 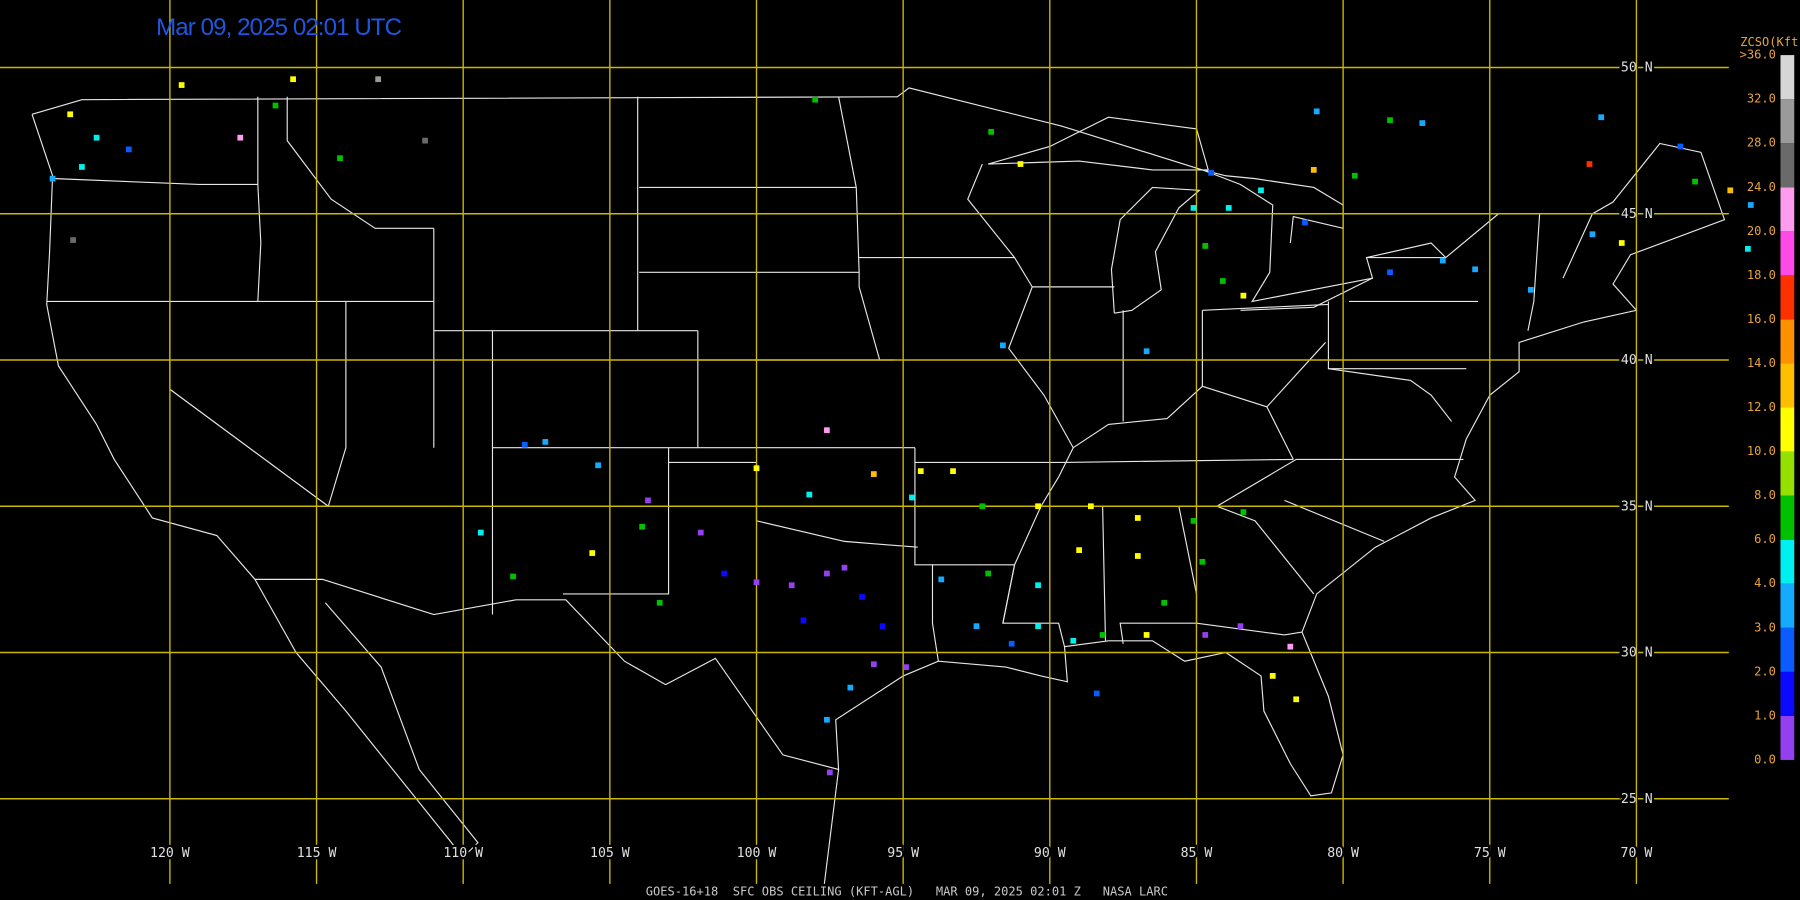 I want to click on longitude-label: 90 W, so click(x=1050, y=853).